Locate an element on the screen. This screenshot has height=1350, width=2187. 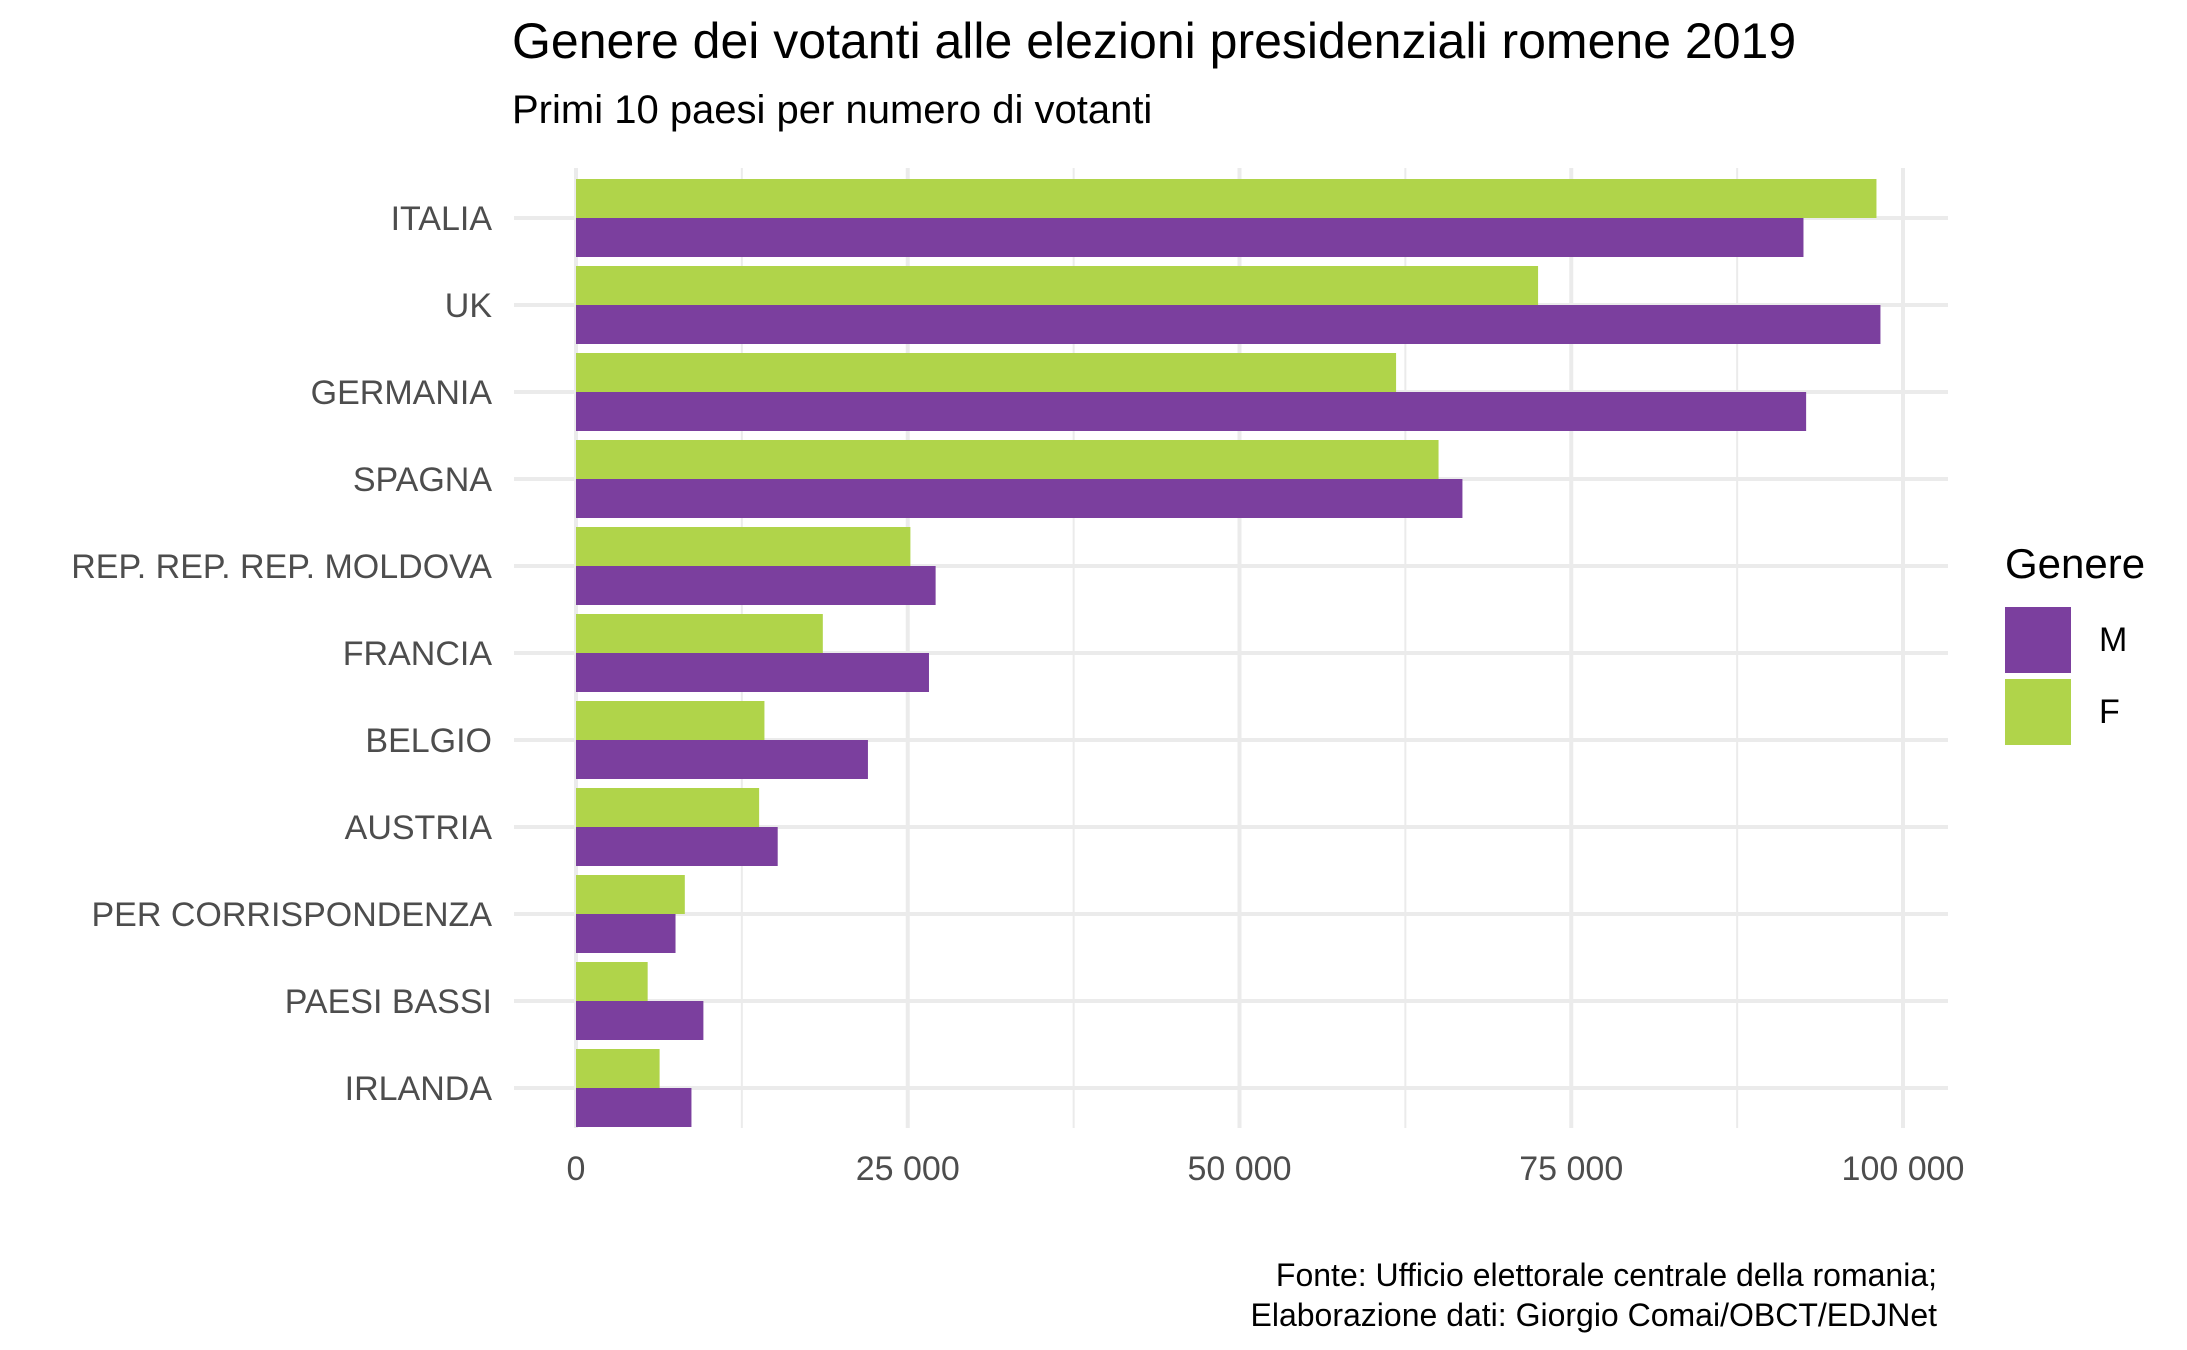
x-tick-label: 25 000 is located at coordinates (908, 1169).